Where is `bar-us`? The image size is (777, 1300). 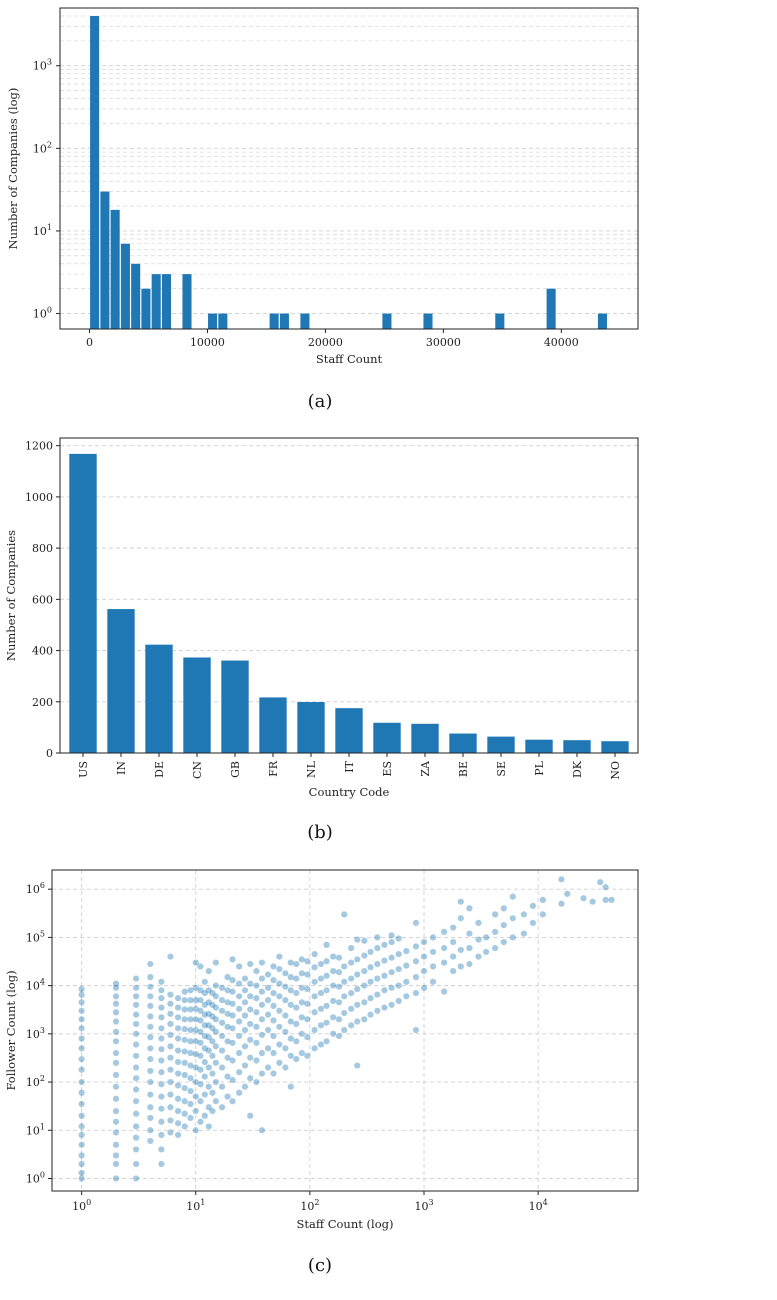 bar-us is located at coordinates (83, 603).